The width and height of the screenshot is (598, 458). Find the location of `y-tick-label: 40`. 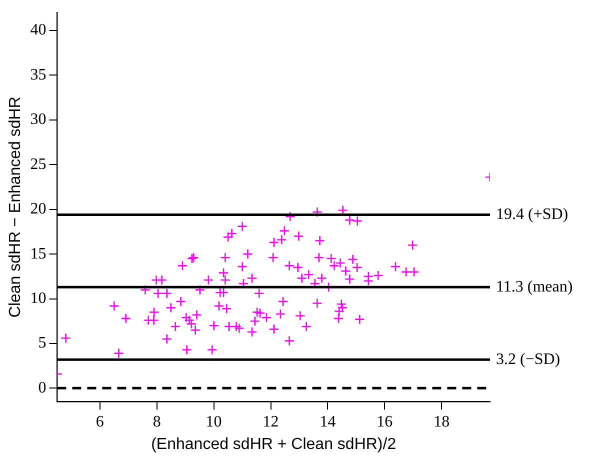

y-tick-label: 40 is located at coordinates (38, 30).